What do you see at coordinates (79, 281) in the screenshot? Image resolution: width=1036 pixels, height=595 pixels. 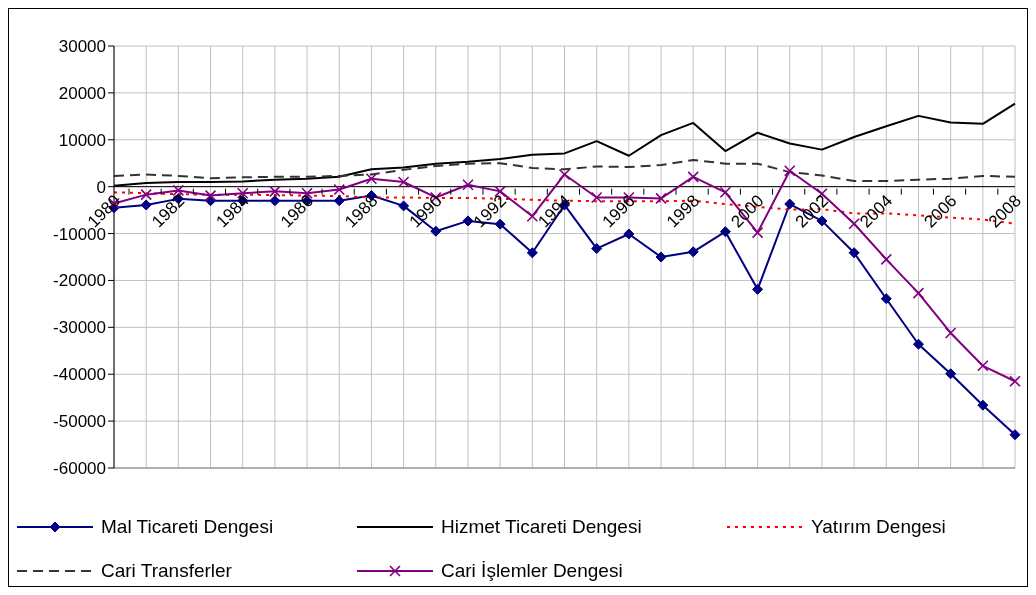 I see `y-tick-label: -20000` at bounding box center [79, 281].